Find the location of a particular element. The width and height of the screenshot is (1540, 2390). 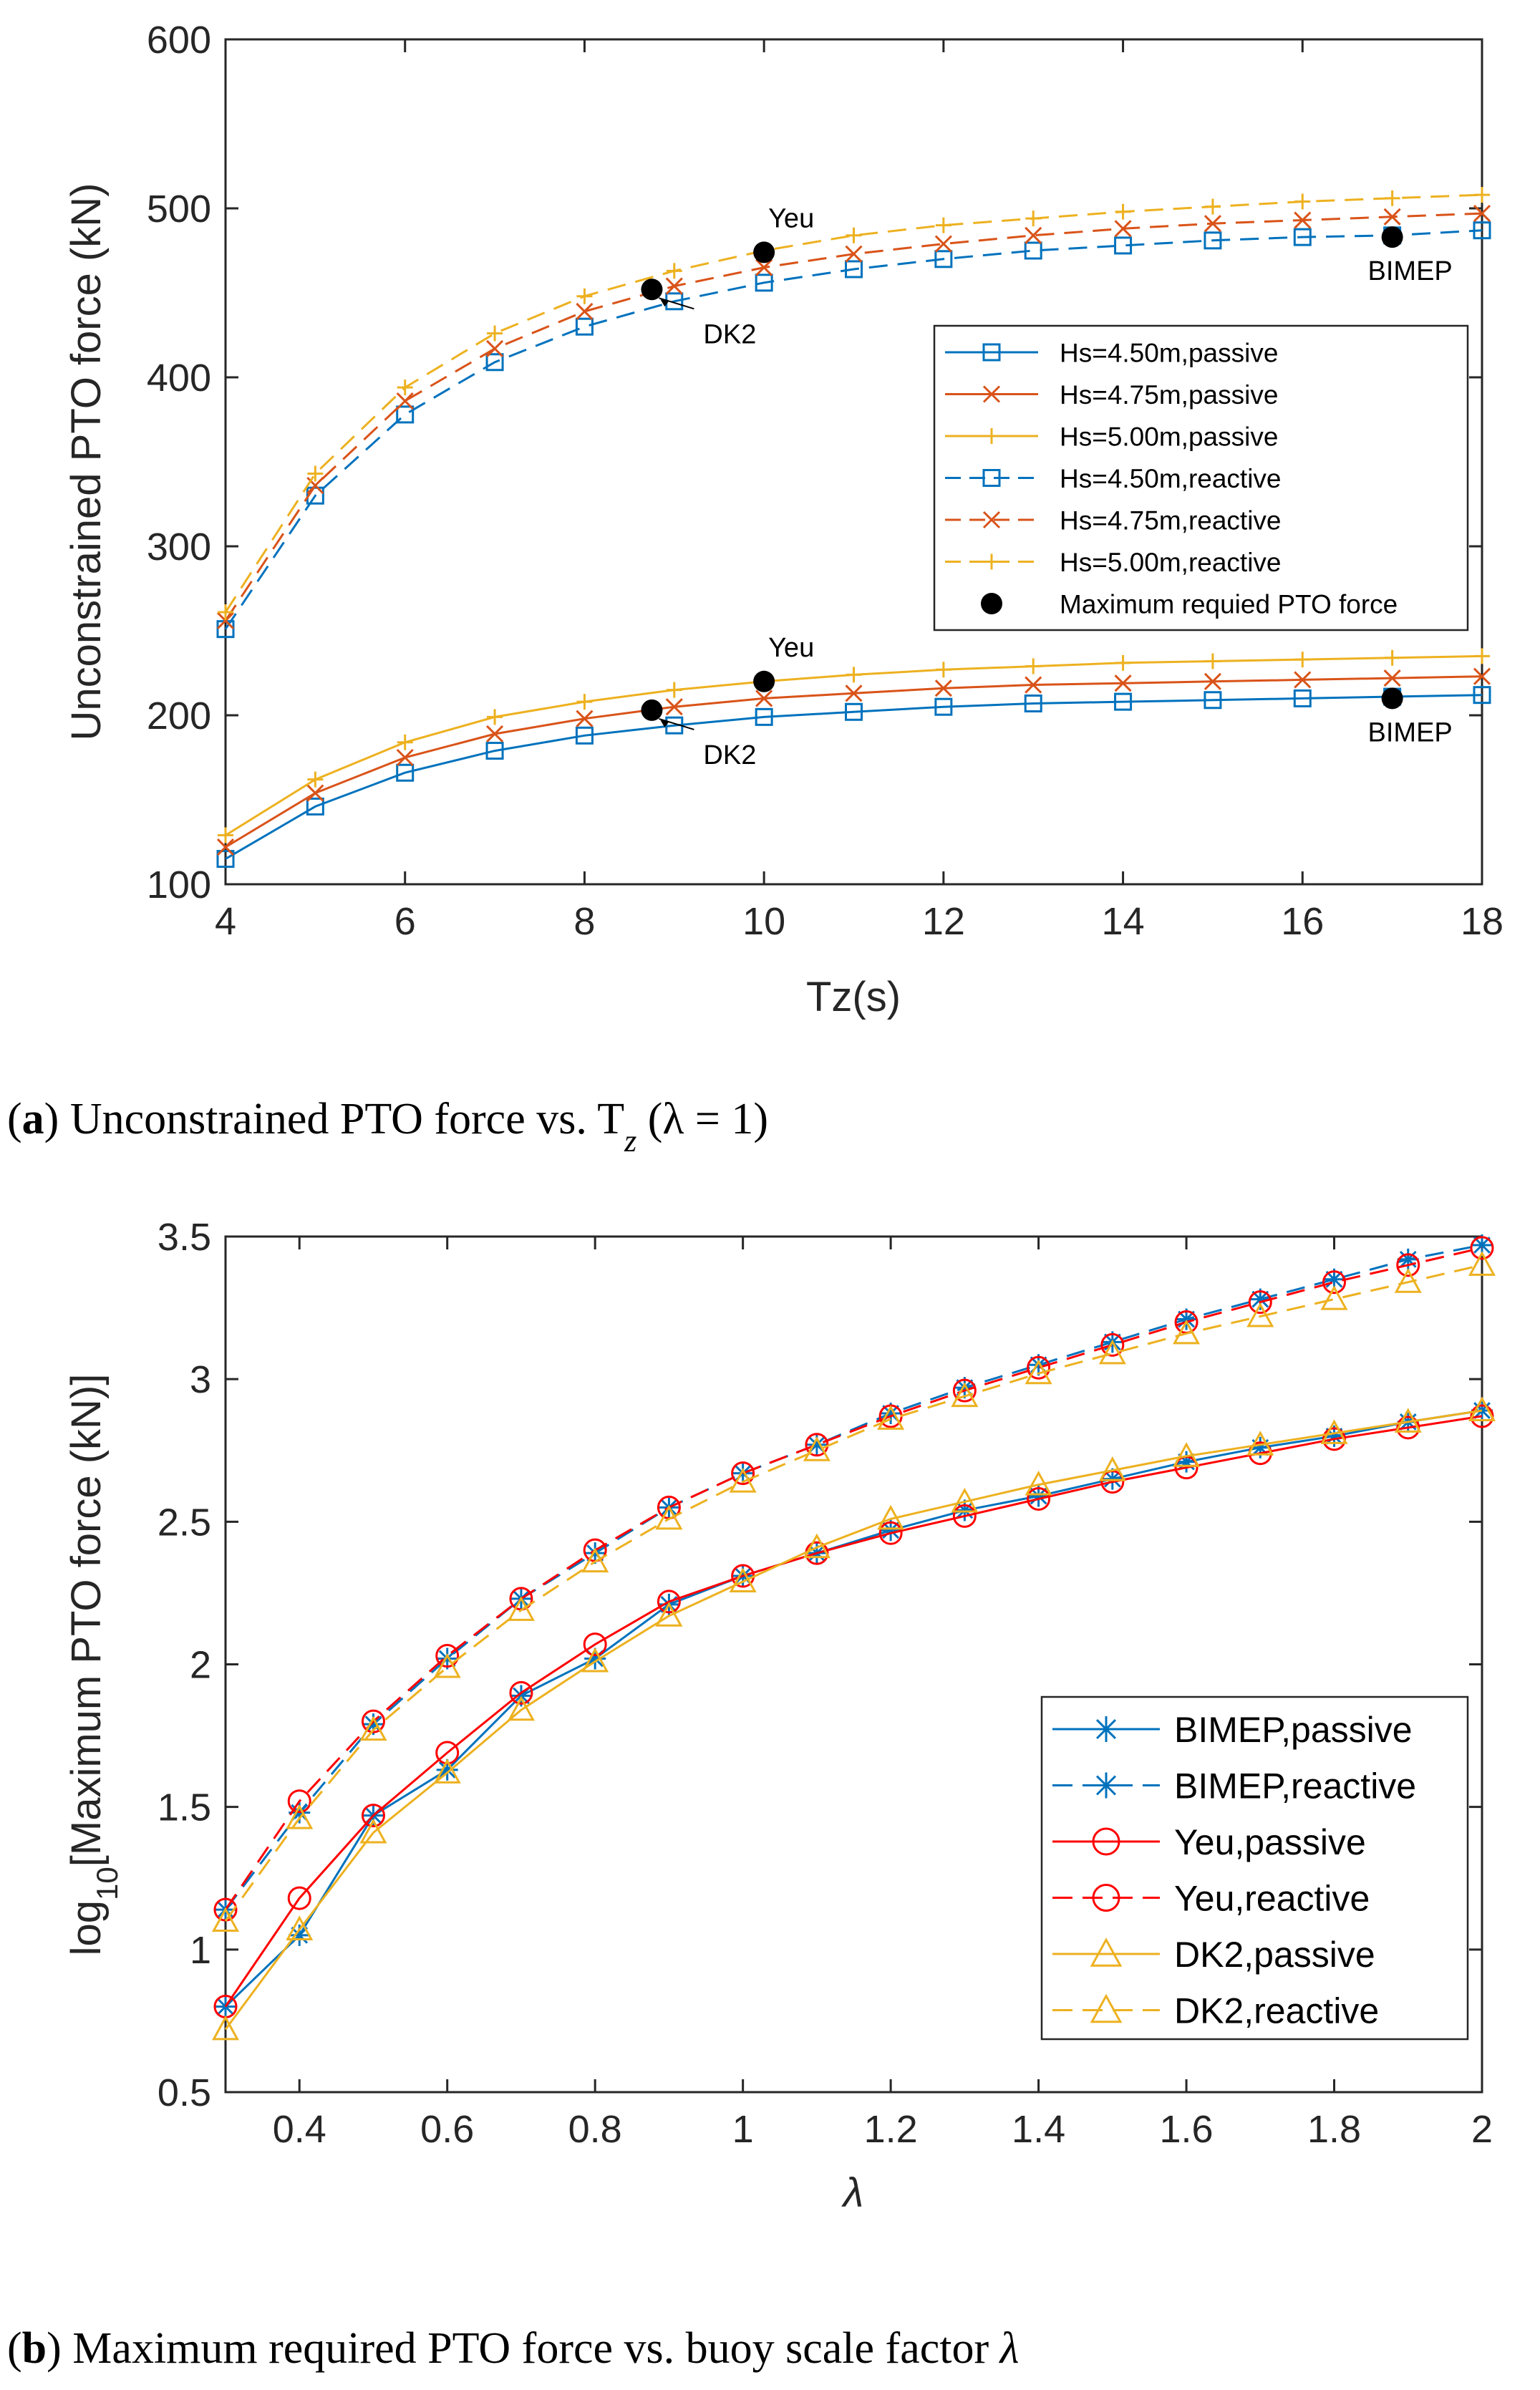

chart-a-legend-marker-hs-4-75m-passive is located at coordinates (992, 394).